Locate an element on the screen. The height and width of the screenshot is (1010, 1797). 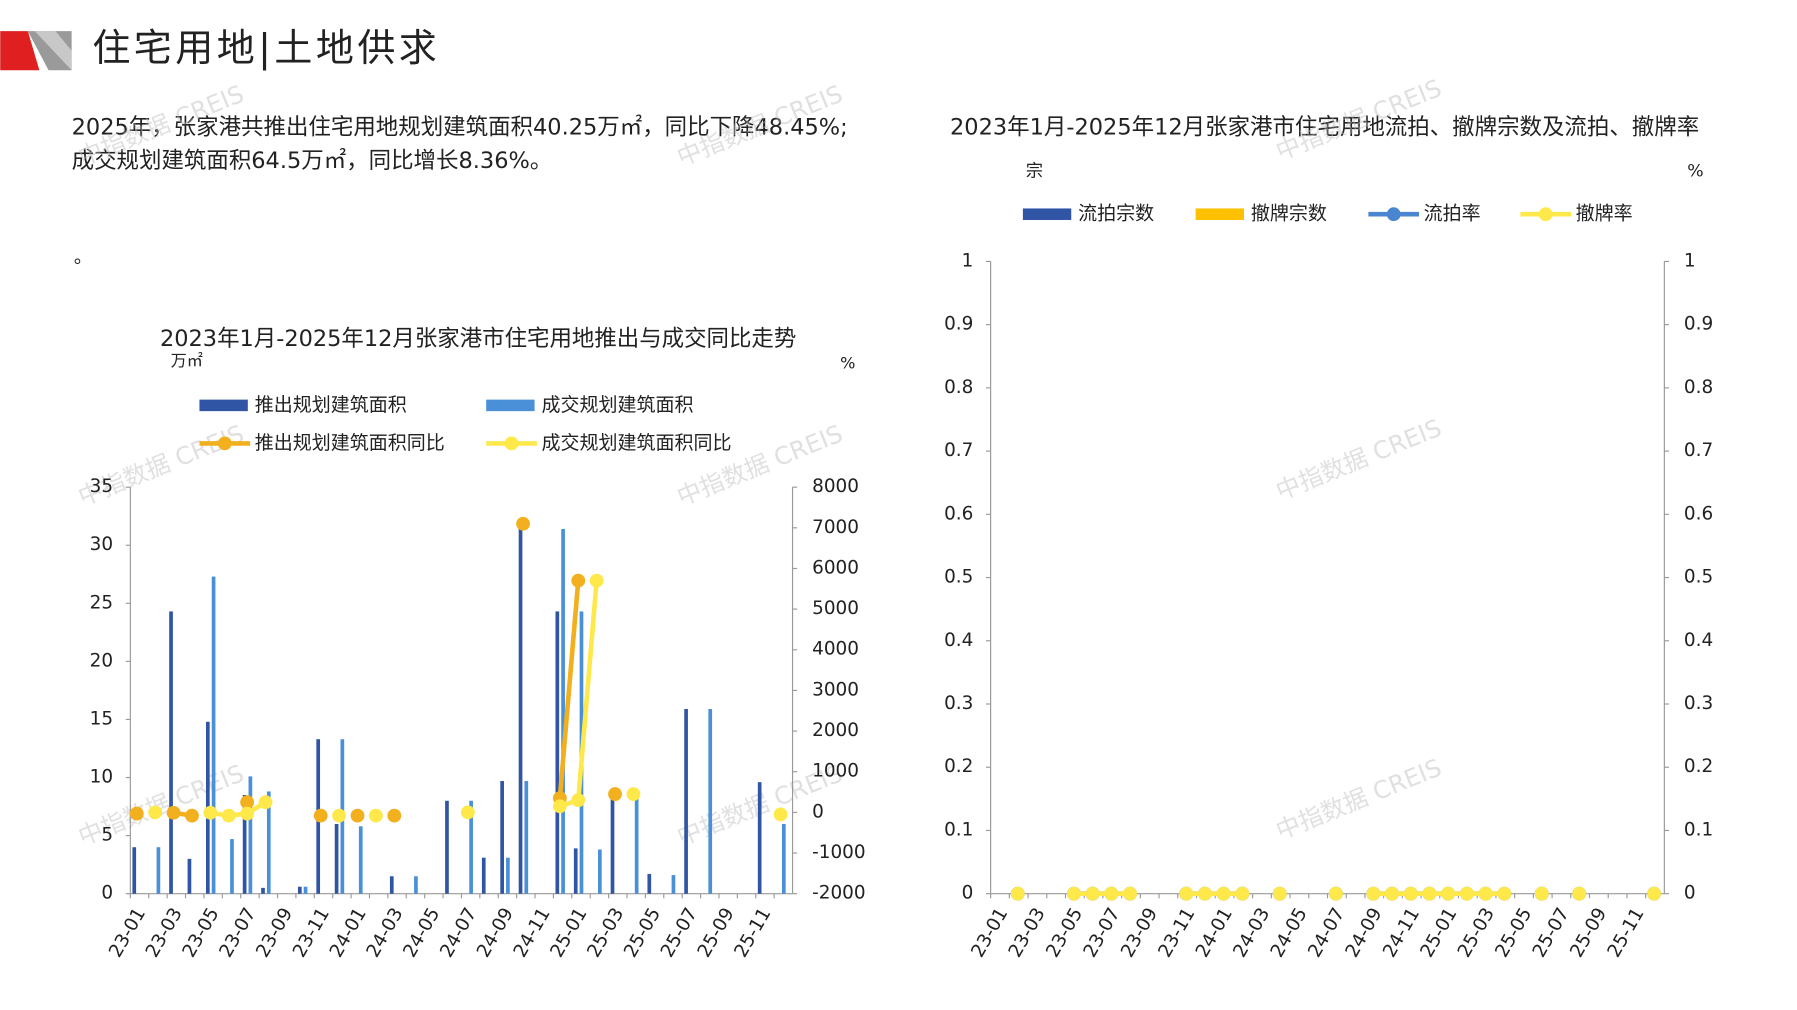
y2-tick-label: -1000 is located at coordinates (838, 852).